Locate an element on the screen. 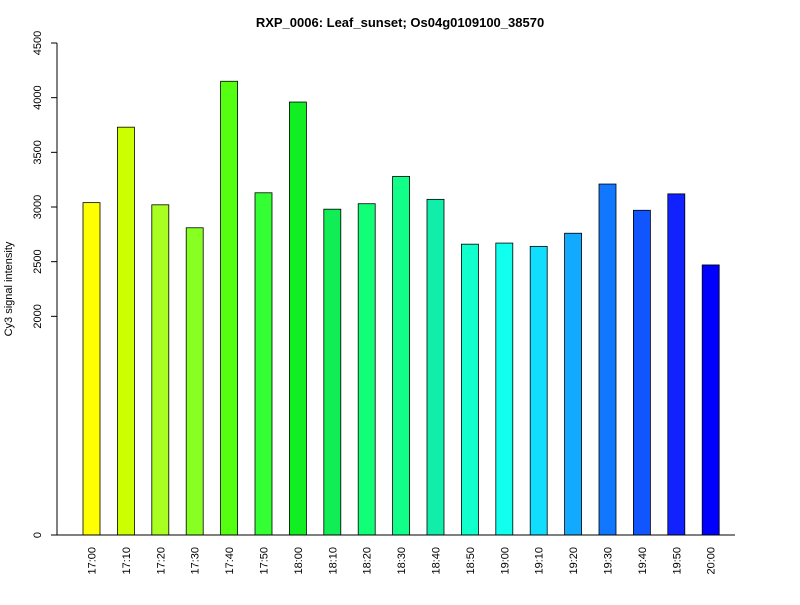 This screenshot has width=800, height=605. x-tick-label: 18:20 is located at coordinates (368, 561).